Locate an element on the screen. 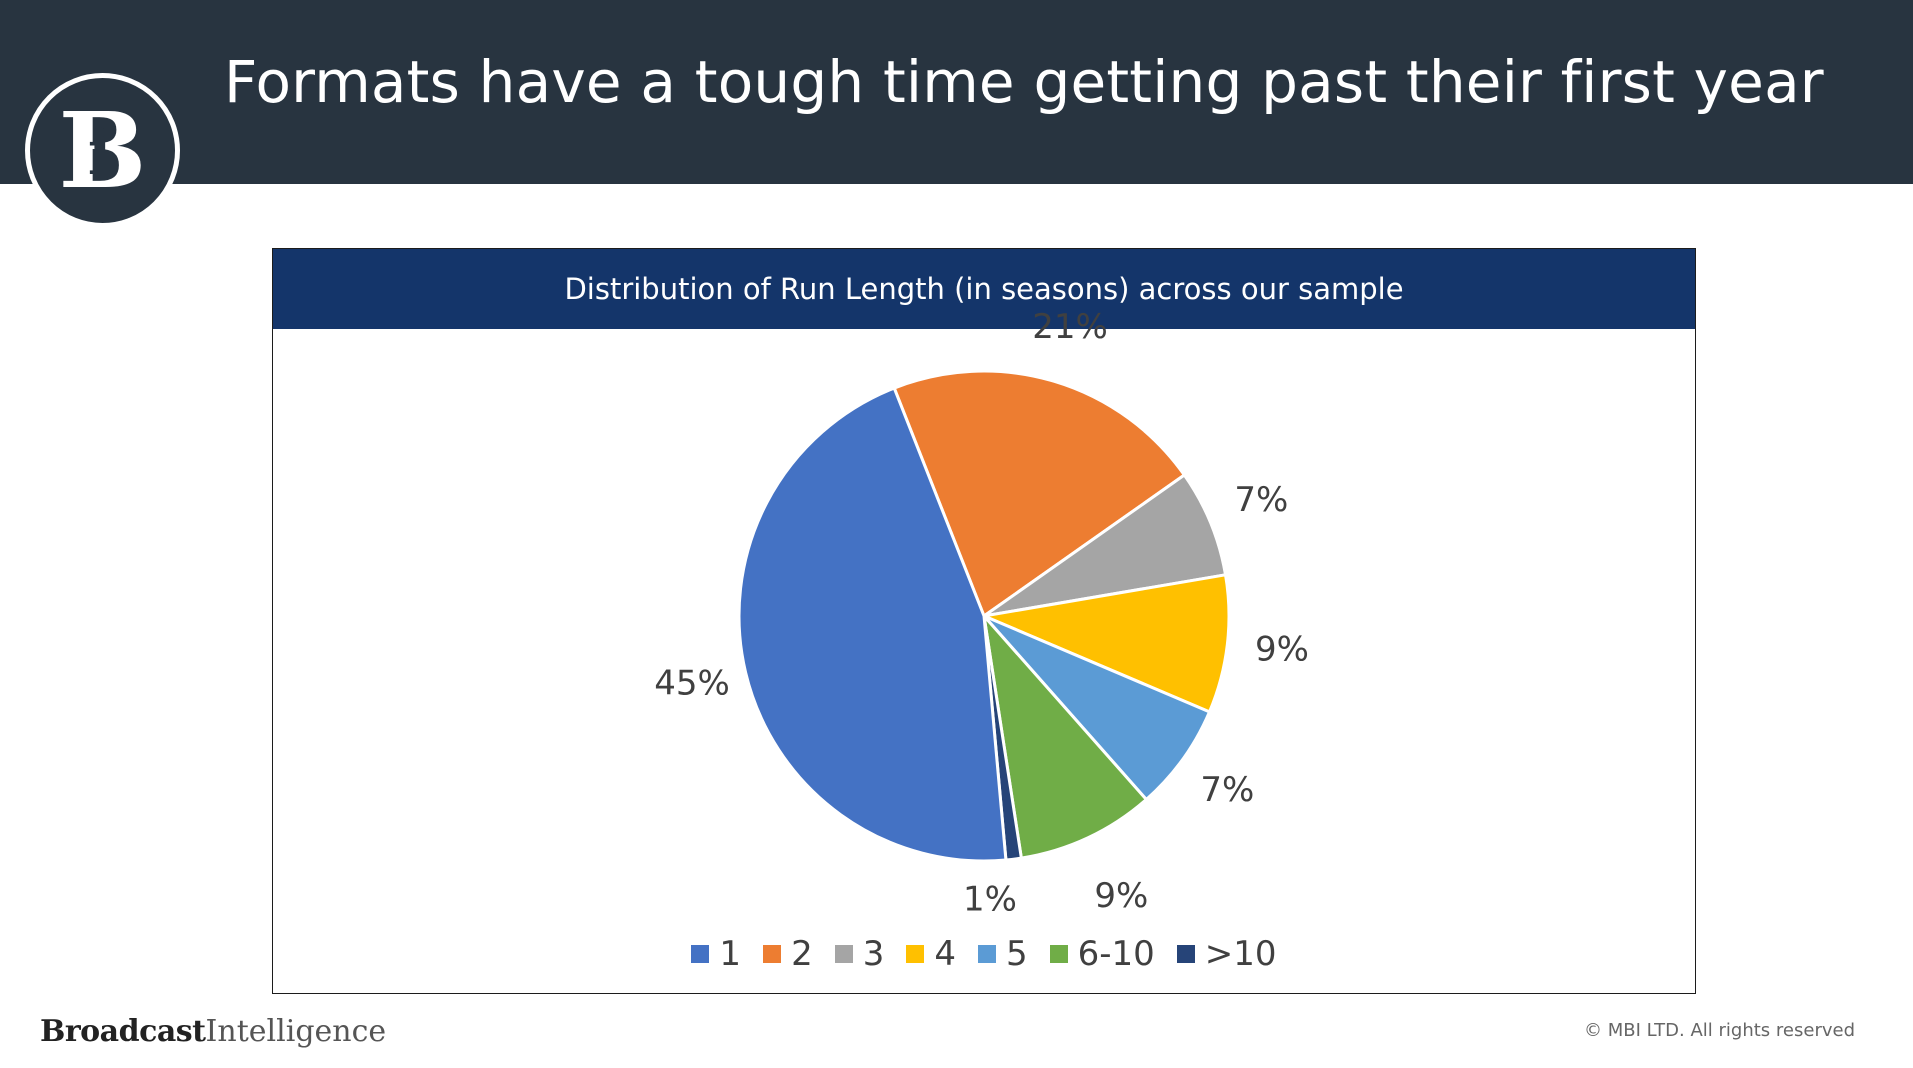  footer-brand: BroadcastIntelligence is located at coordinates (213, 1031).